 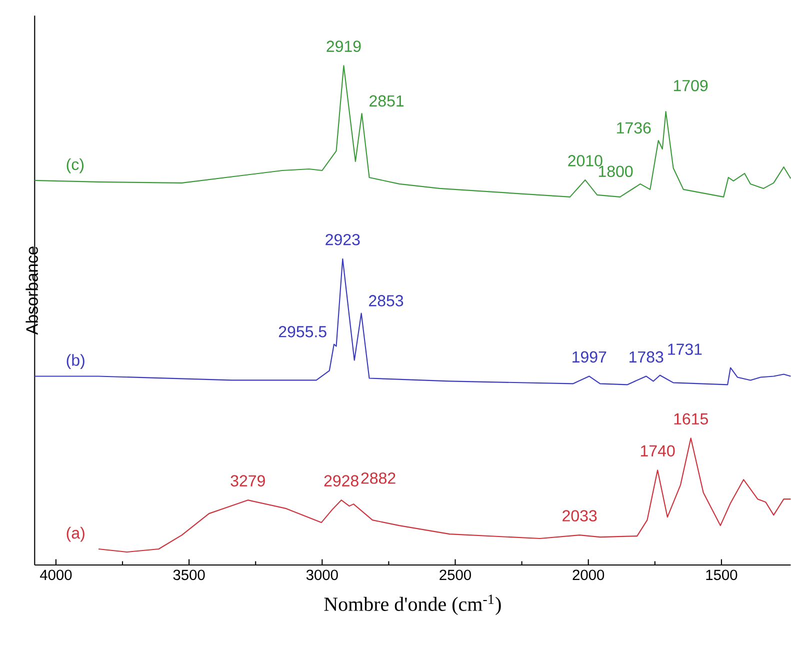 What do you see at coordinates (302, 332) in the screenshot?
I see `annotation: 2955.5` at bounding box center [302, 332].